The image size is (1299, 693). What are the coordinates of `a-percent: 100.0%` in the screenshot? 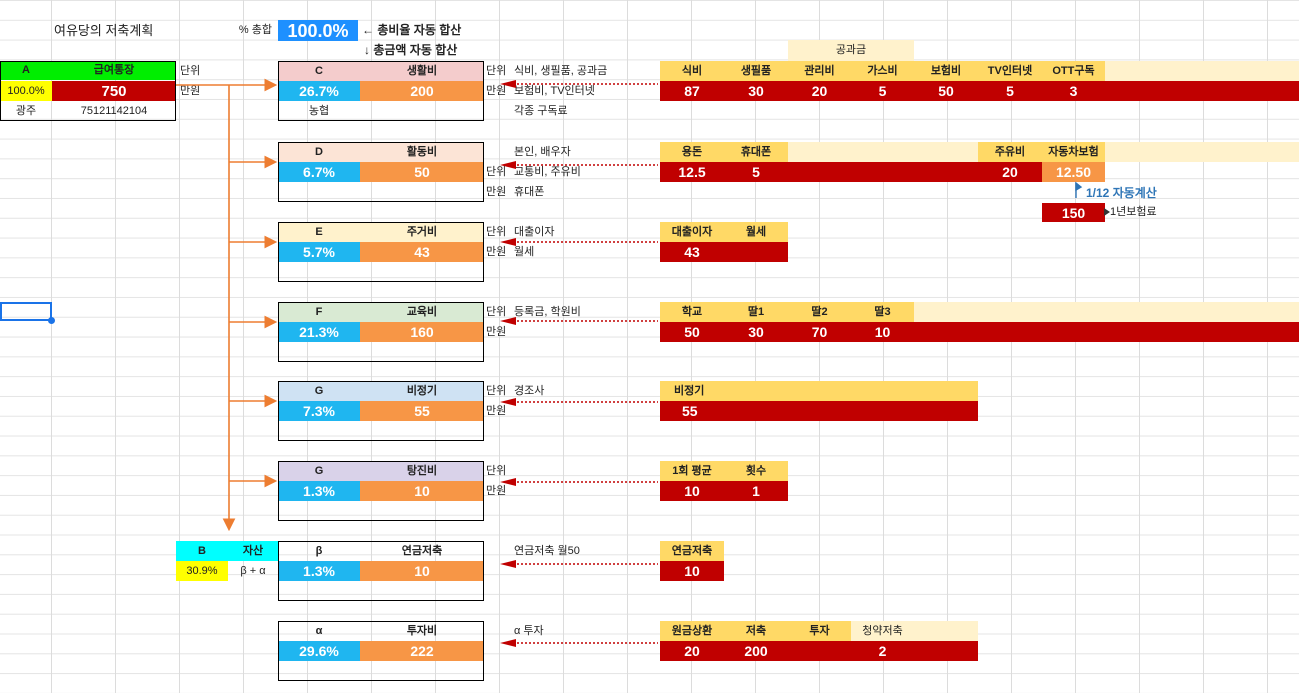 It's located at (26, 91).